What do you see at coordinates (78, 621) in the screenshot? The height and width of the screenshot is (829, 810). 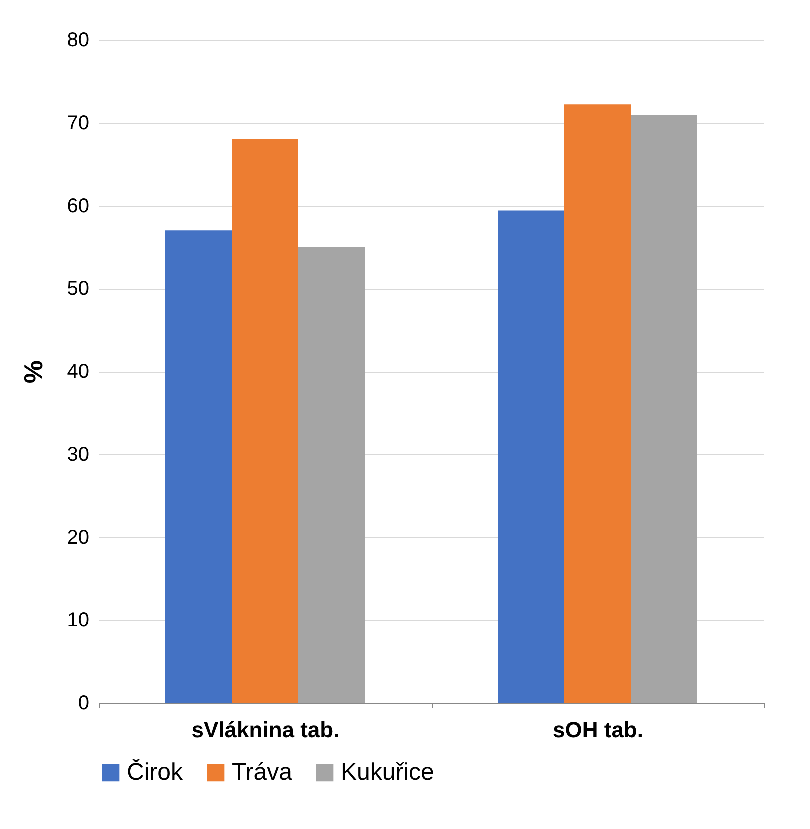 I see `y-tick-label: 10` at bounding box center [78, 621].